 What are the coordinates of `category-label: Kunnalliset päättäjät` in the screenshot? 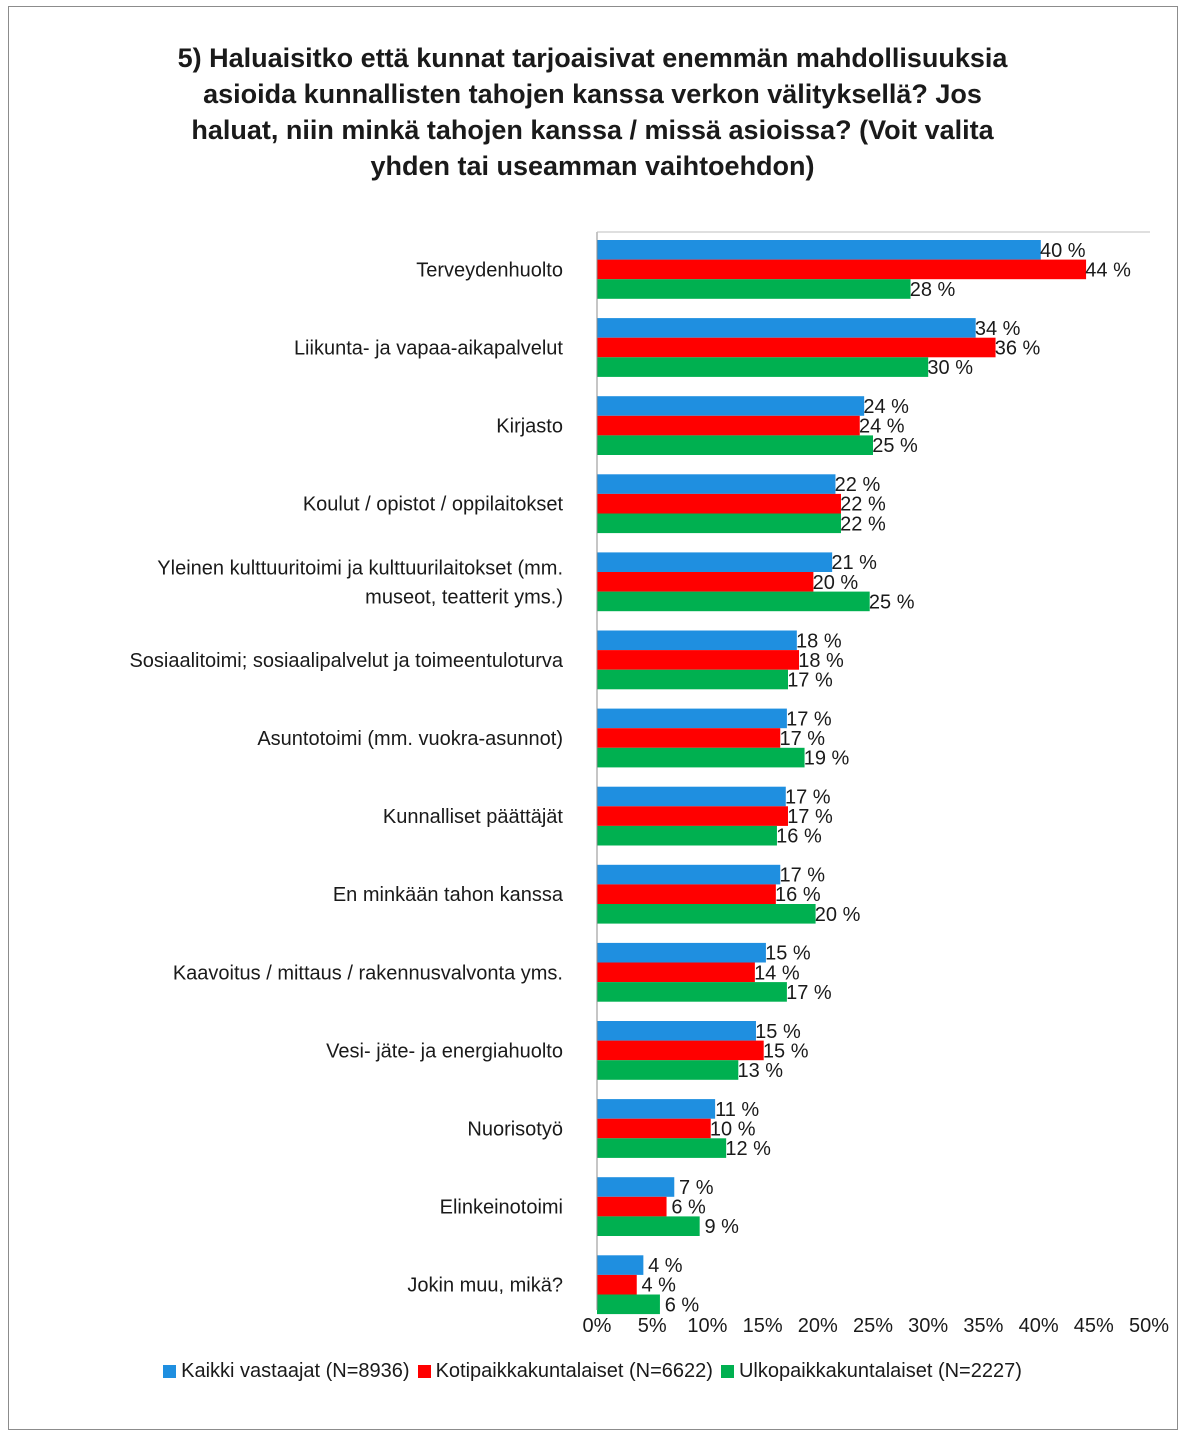 It's located at (473, 817).